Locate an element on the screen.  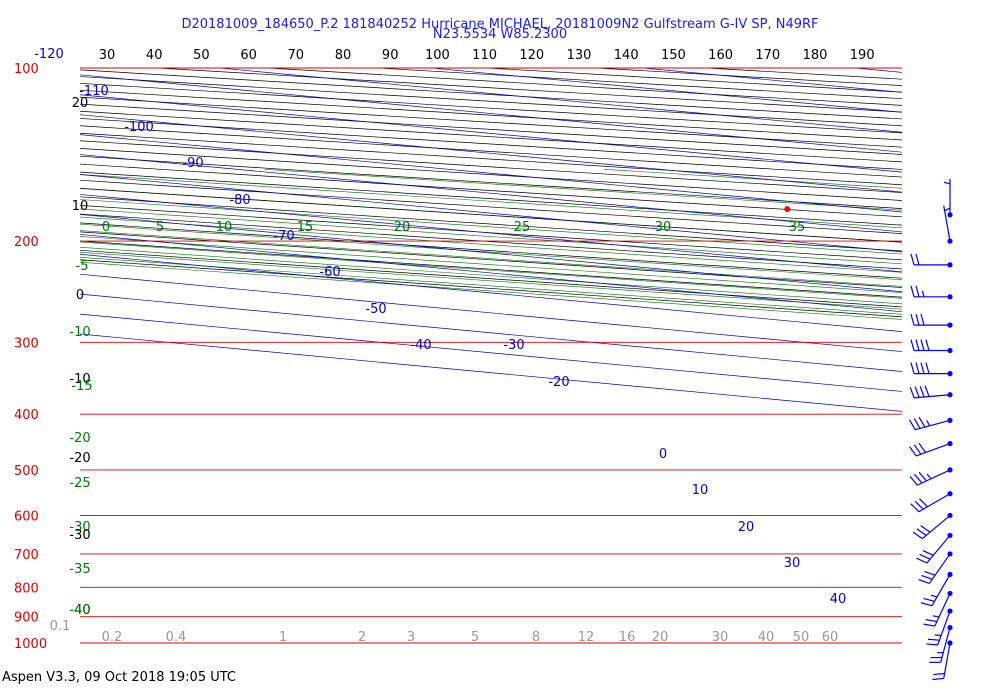
pressure-label: 800 is located at coordinates (26, 588).